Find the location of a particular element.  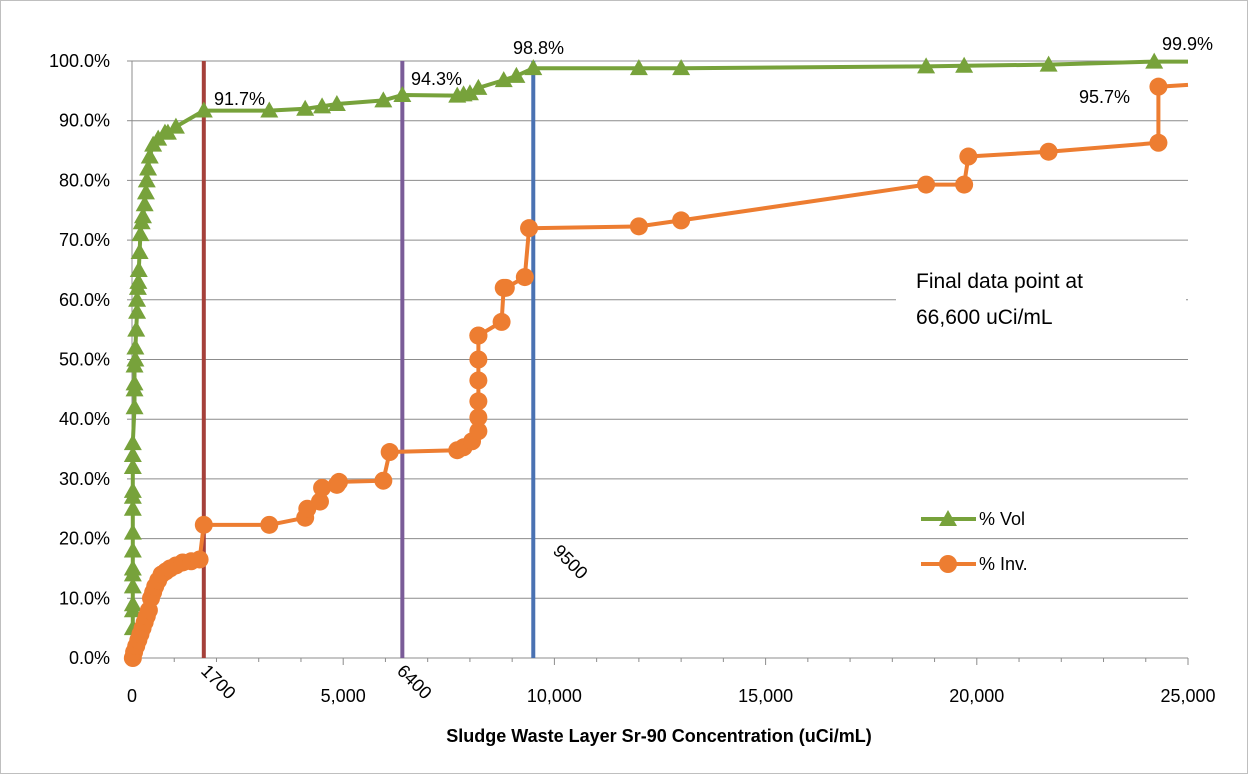

x-tick-label: 15,000 is located at coordinates (765, 696).